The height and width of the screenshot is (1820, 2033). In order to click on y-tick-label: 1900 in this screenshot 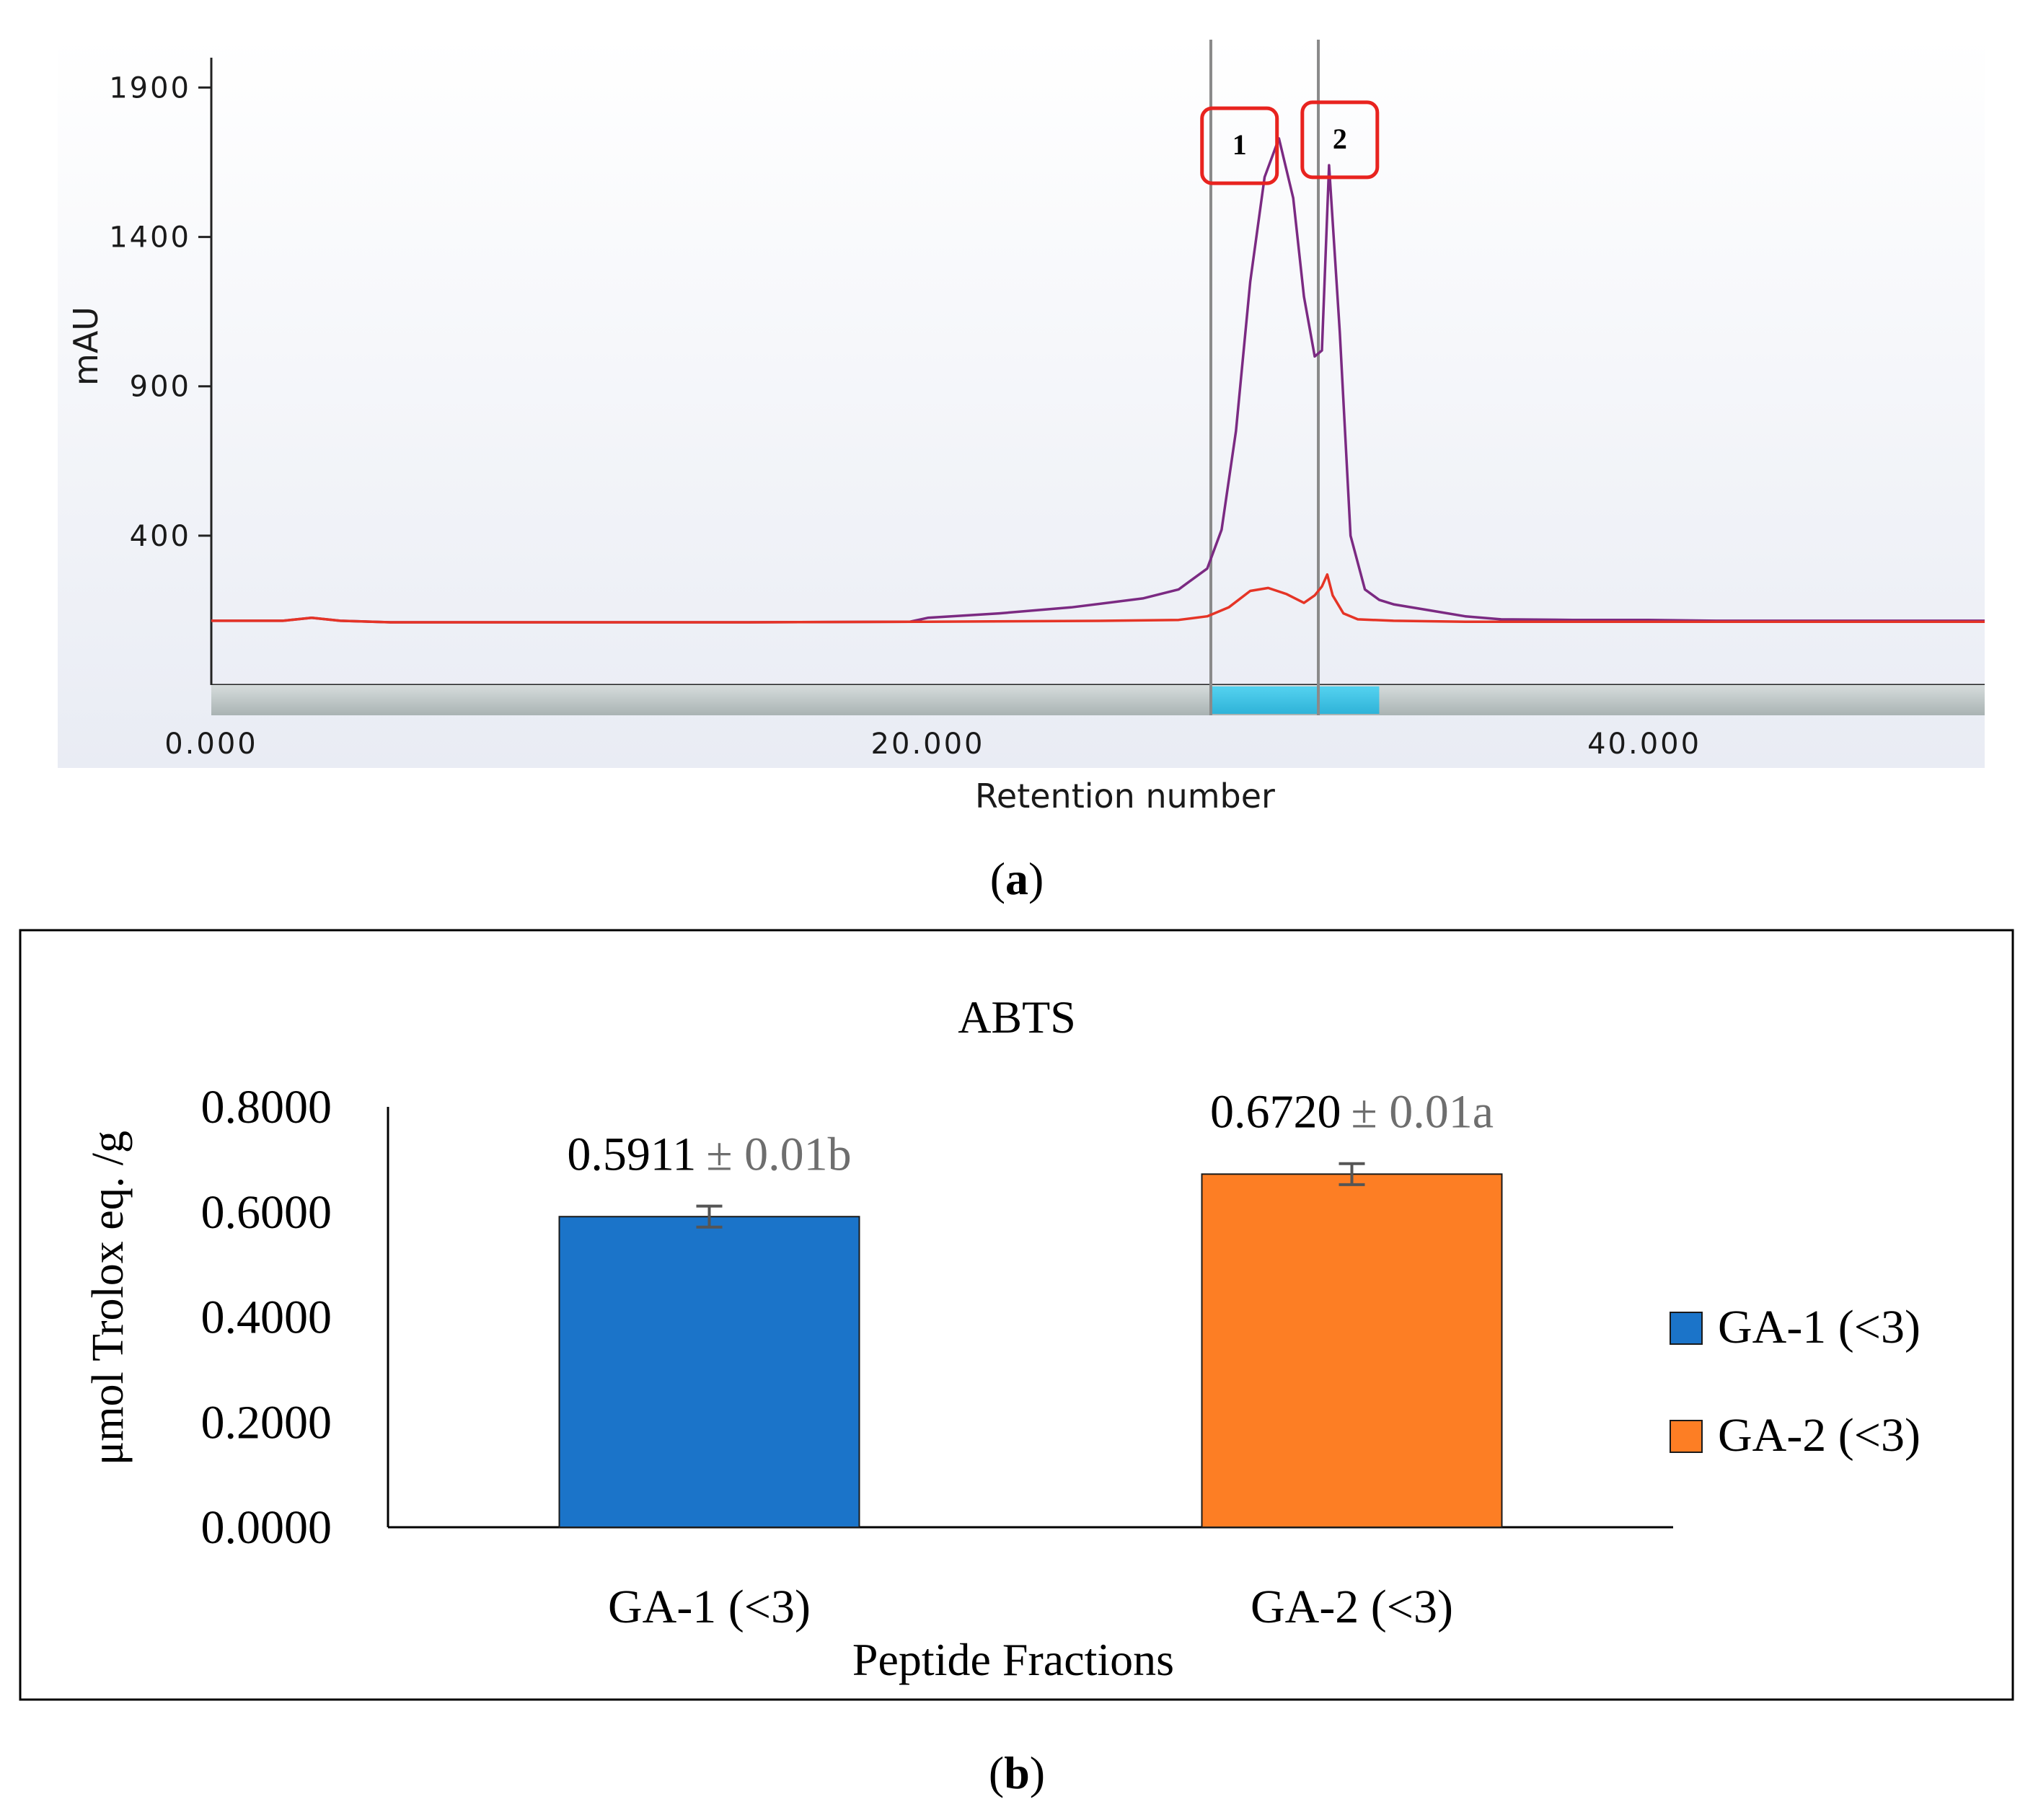, I will do `click(150, 88)`.